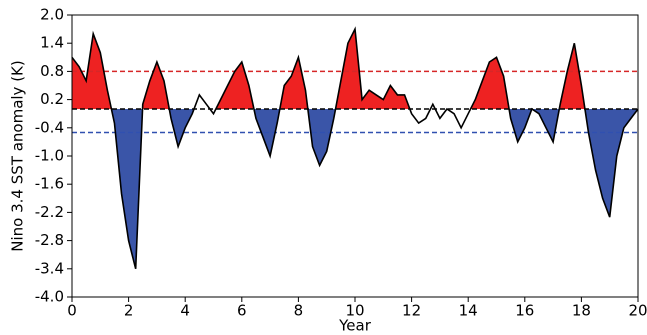  I want to click on x-tick-label: 14, so click(468, 311).